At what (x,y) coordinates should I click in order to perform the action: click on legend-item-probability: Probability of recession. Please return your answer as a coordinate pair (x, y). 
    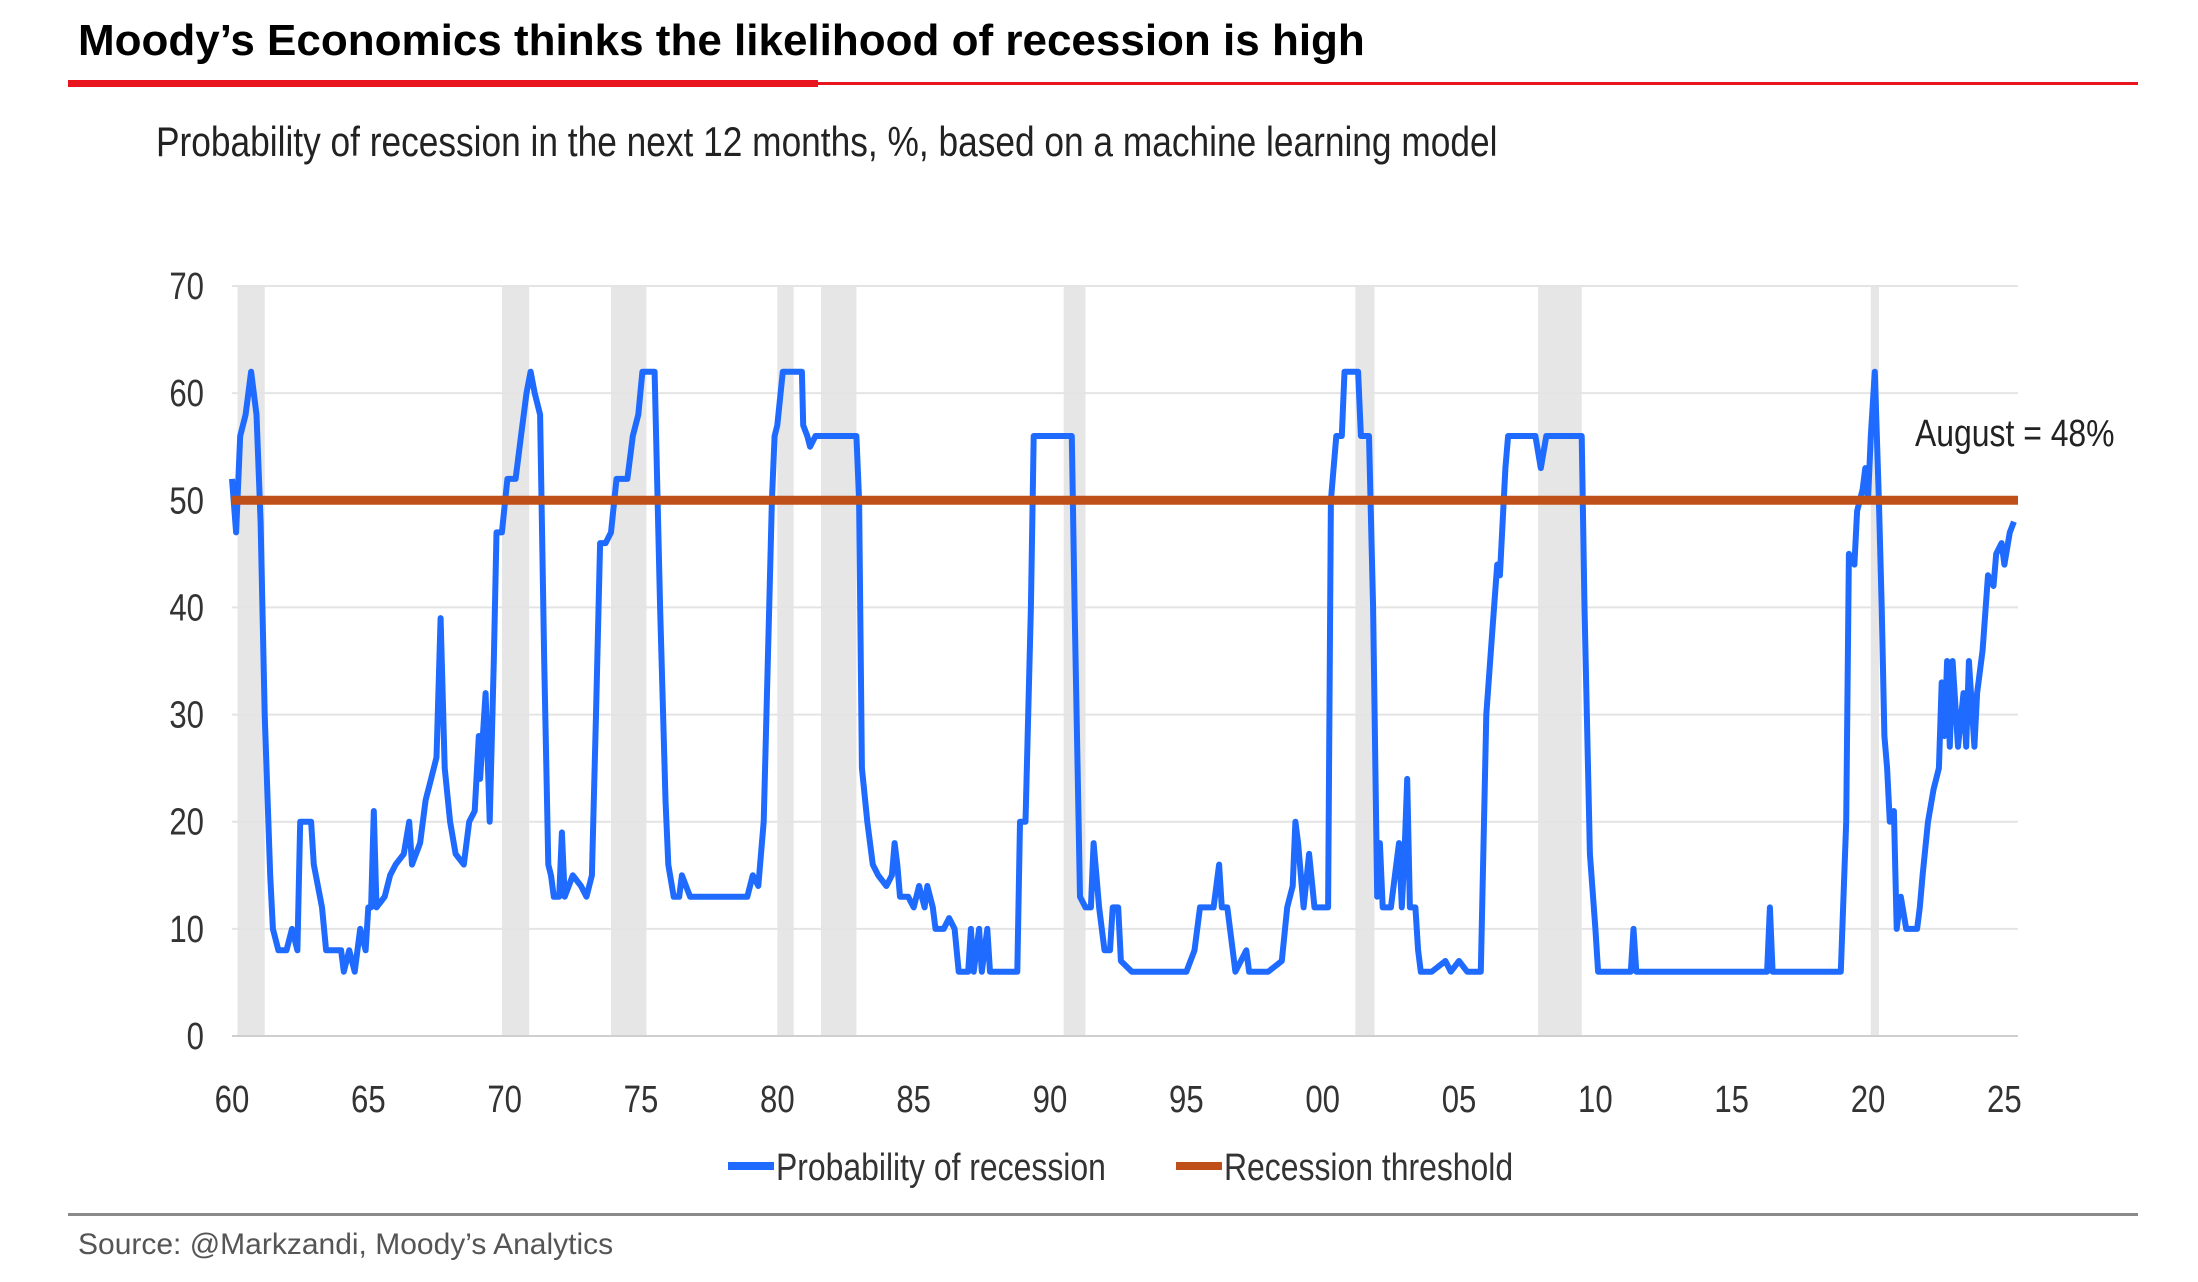
    Looking at the image, I should click on (917, 1167).